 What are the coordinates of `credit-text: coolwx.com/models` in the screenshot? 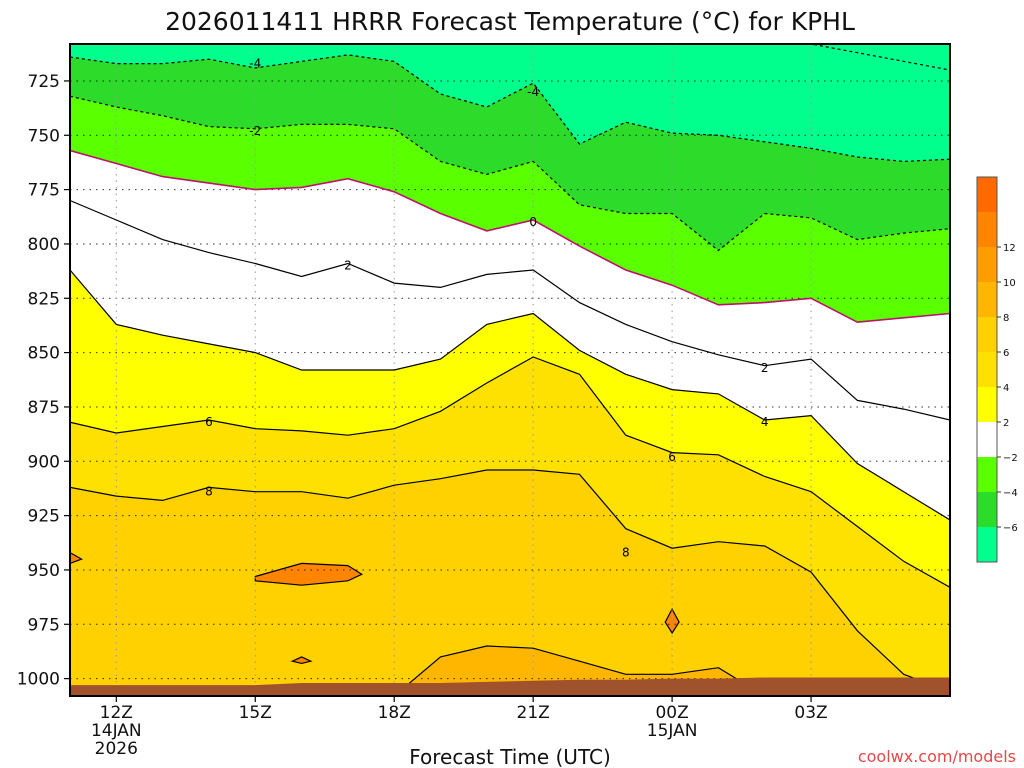 It's located at (937, 756).